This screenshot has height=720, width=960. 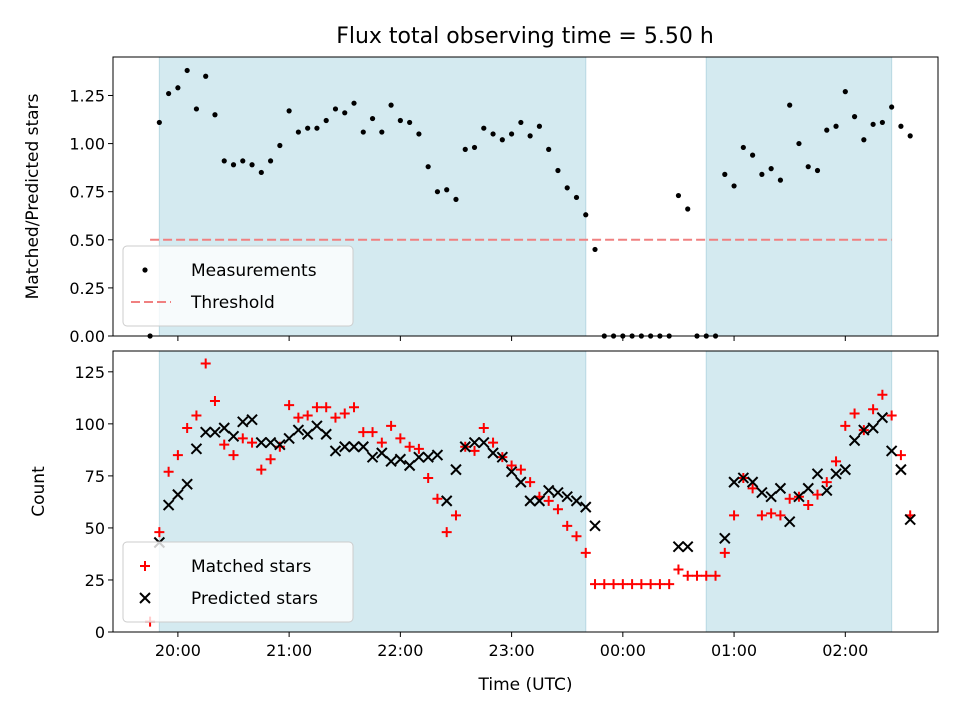 I want to click on count-legend-box, so click(x=238, y=582).